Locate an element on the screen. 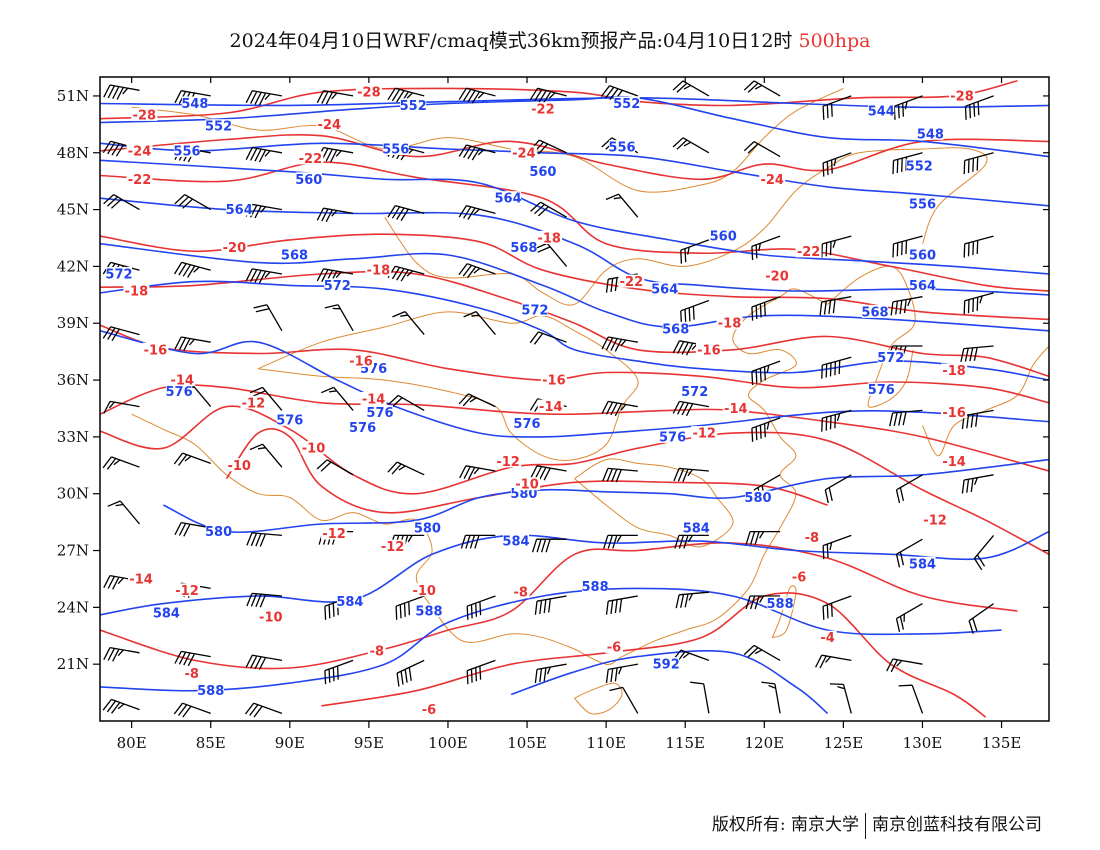  contour-label: -24 is located at coordinates (524, 153).